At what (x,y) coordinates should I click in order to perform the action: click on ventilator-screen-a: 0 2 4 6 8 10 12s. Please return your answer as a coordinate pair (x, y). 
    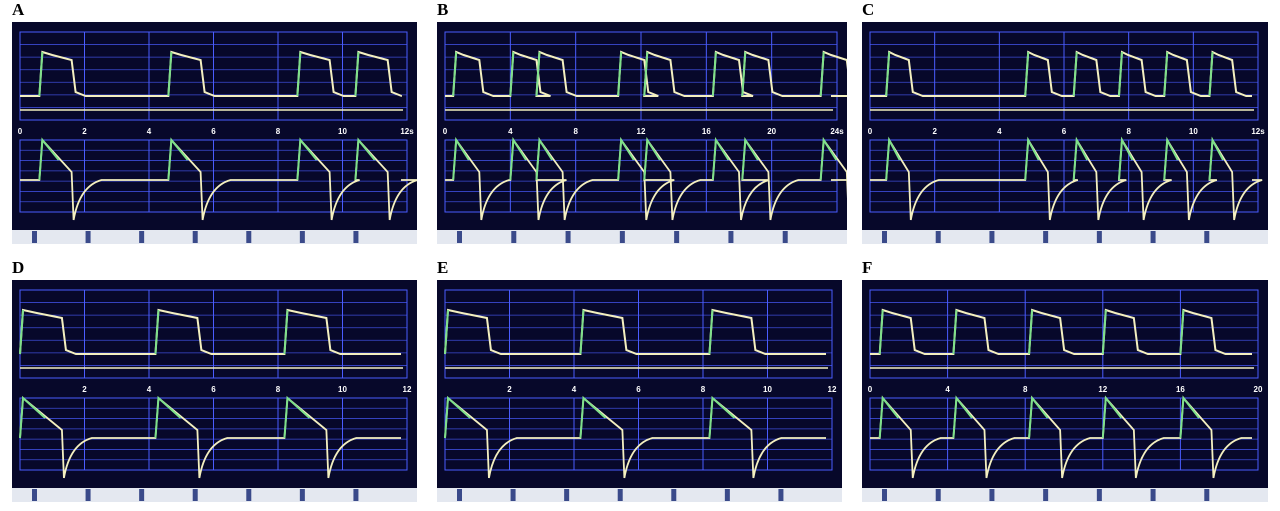
    Looking at the image, I should click on (214, 133).